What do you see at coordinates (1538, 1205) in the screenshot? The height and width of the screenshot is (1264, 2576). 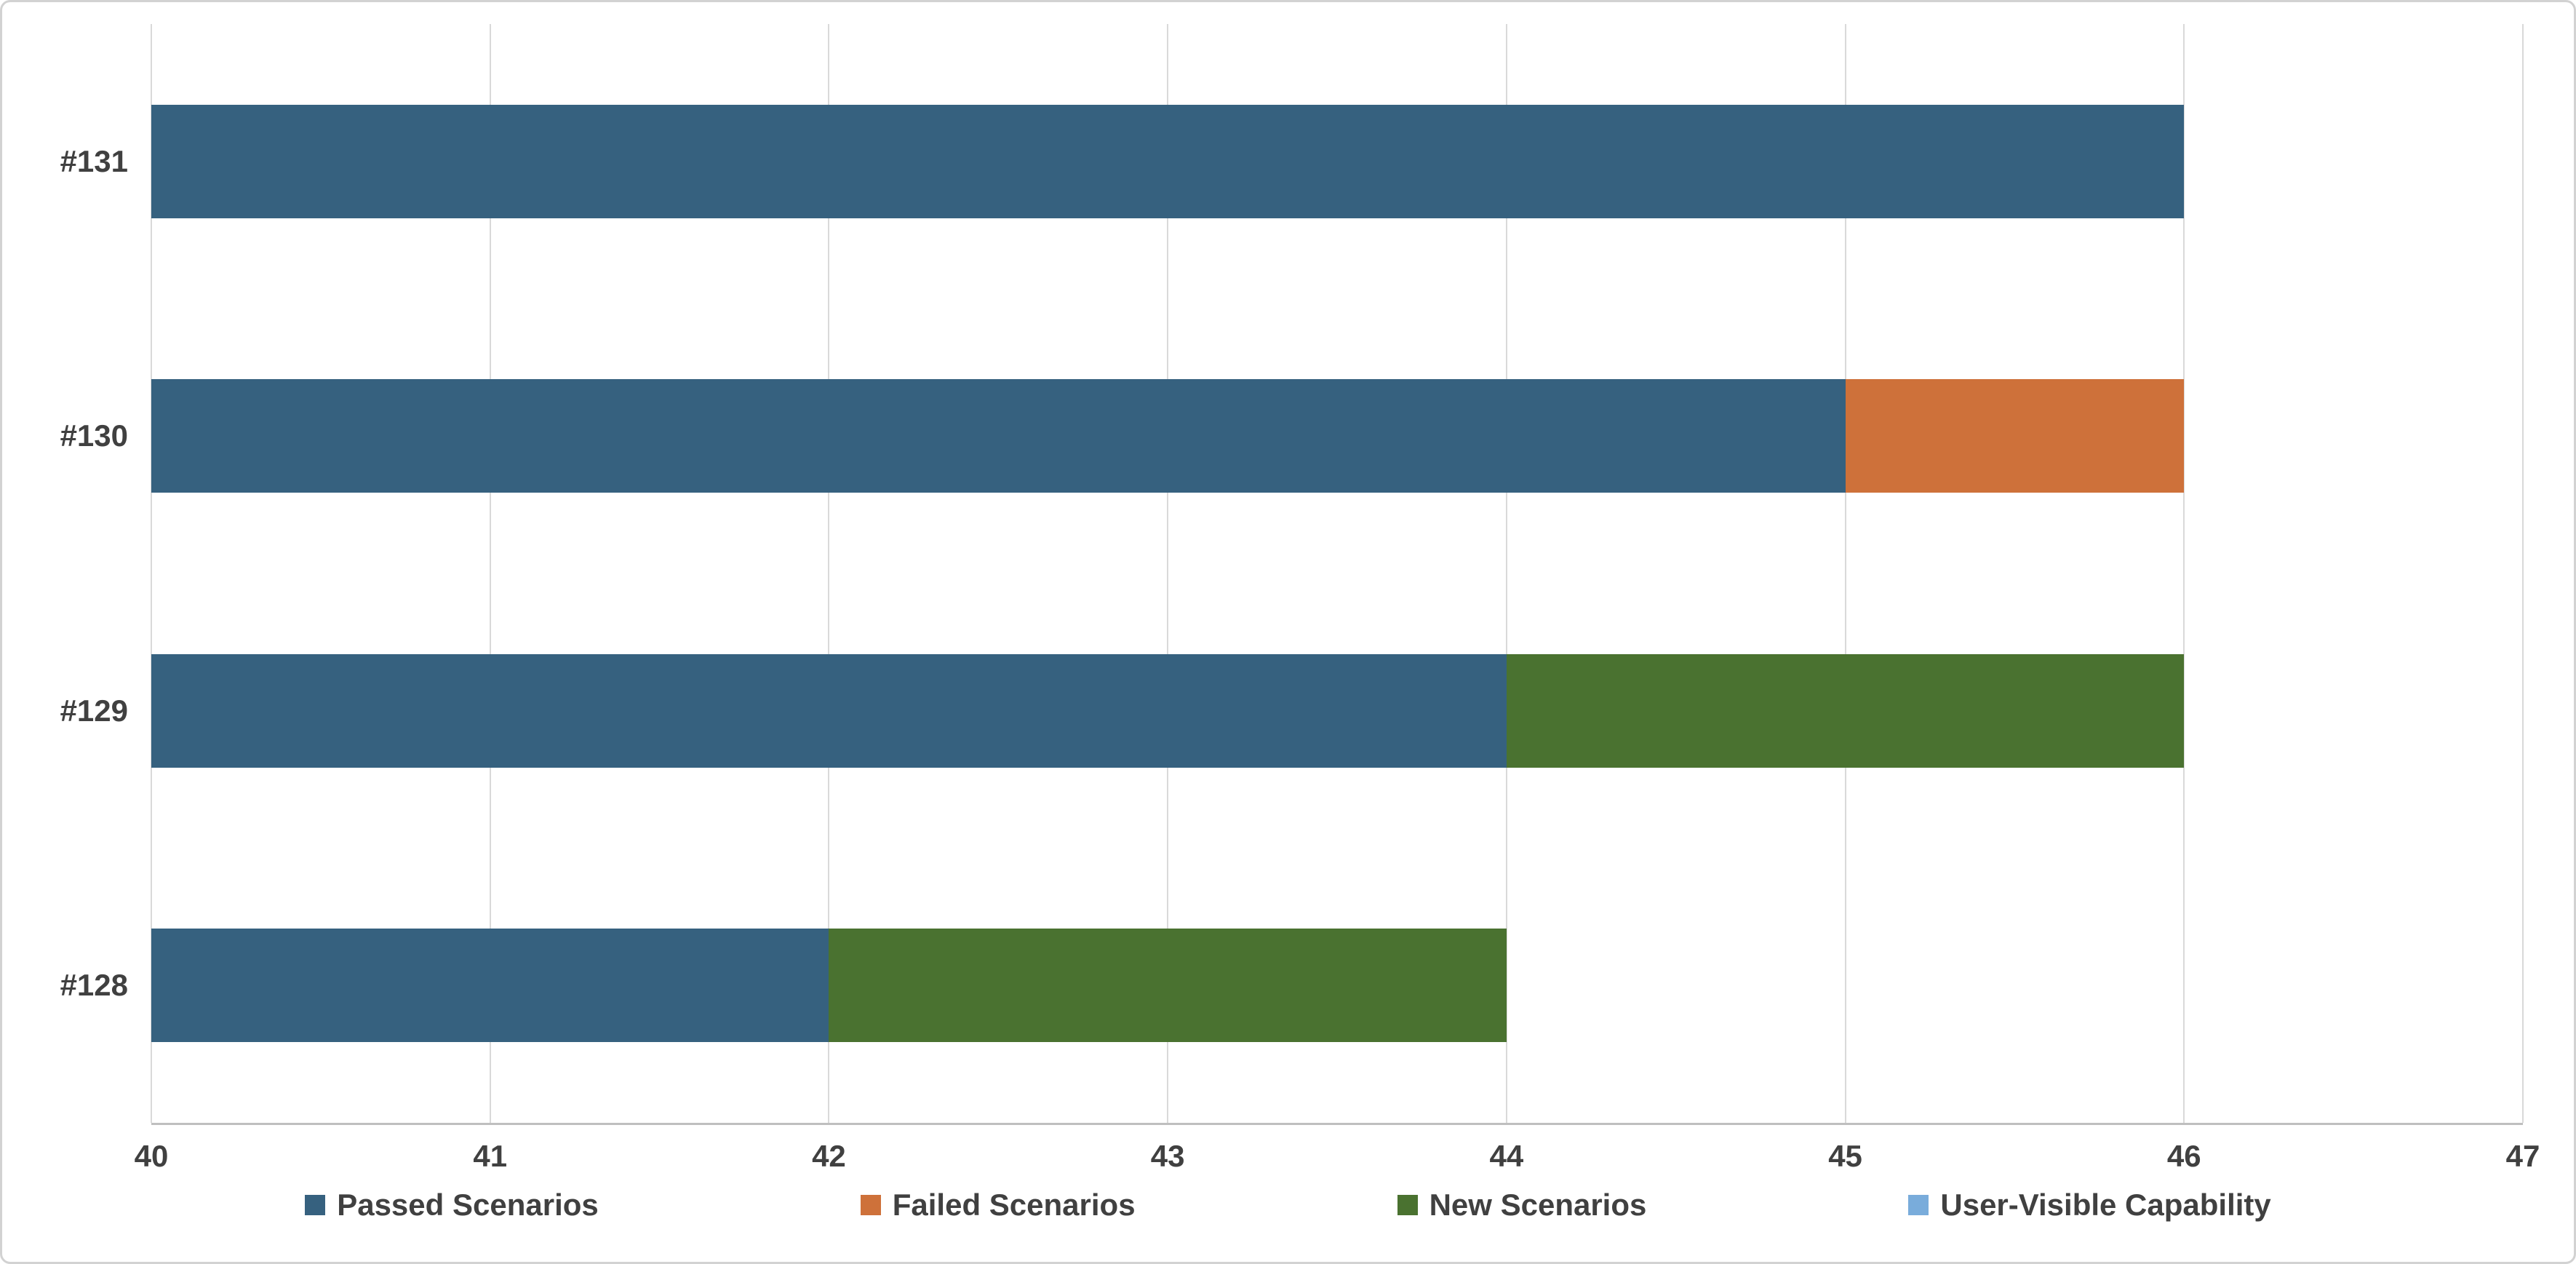 I see `legend-label: New Scenarios` at bounding box center [1538, 1205].